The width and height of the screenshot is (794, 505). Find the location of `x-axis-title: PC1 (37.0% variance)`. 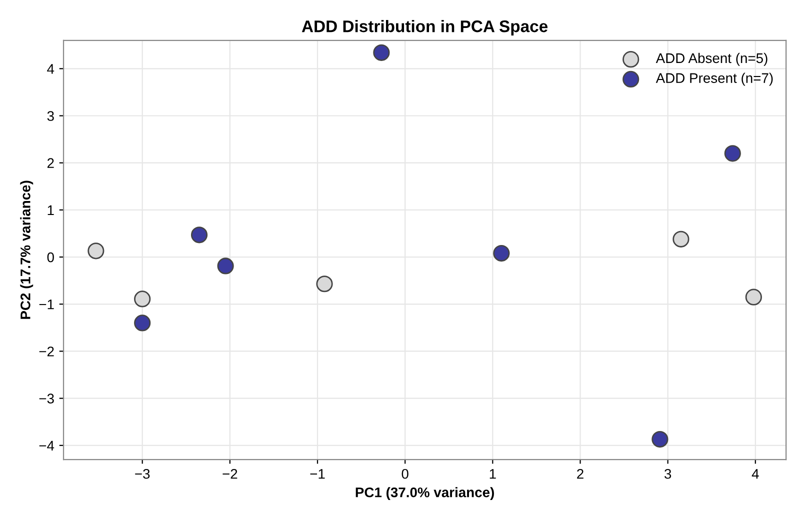

x-axis-title: PC1 (37.0% variance) is located at coordinates (425, 493).